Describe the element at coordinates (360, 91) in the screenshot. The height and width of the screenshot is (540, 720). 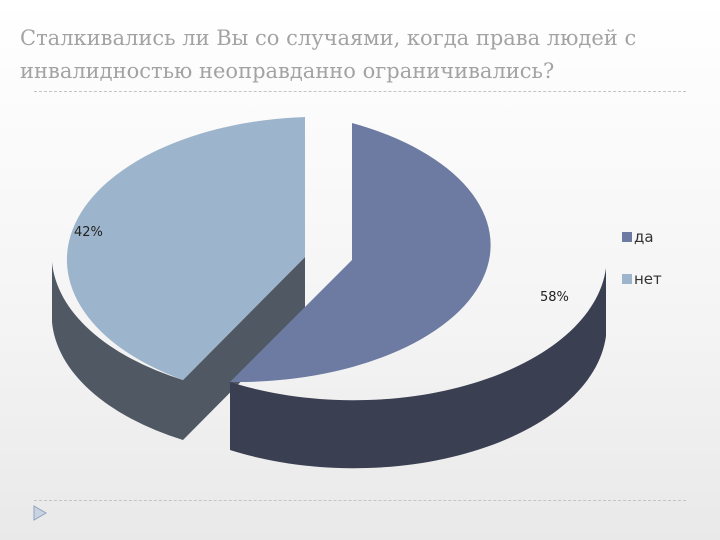
I see `title-divider` at that location.